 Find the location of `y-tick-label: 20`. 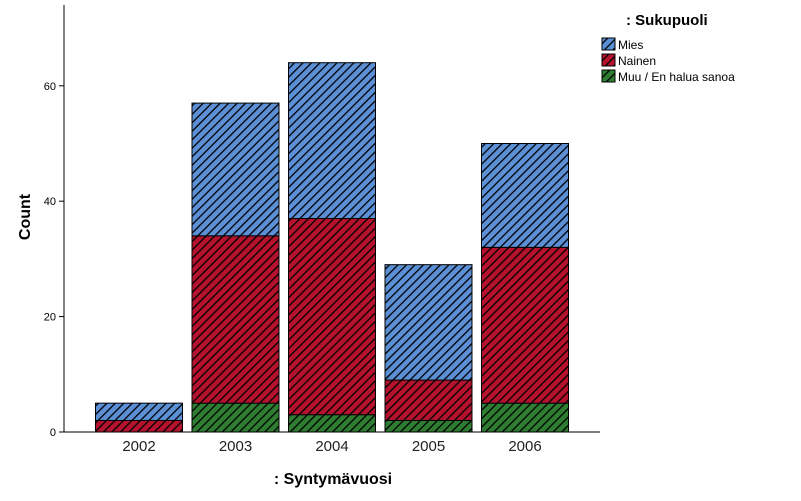

y-tick-label: 20 is located at coordinates (50, 318).